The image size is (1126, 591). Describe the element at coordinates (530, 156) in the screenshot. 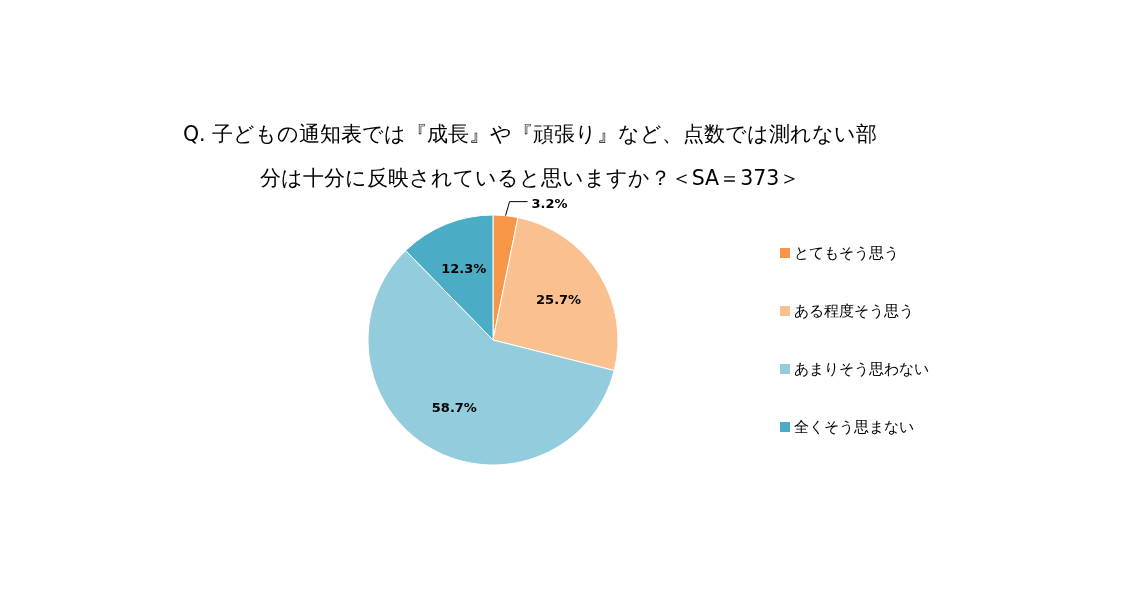

I see `chart-title: Q. 子どもの通知表では『成長』や『頑張り』など、点数では測れない部分は十分に反映されていると思いますか？＜SA＝373＞` at that location.